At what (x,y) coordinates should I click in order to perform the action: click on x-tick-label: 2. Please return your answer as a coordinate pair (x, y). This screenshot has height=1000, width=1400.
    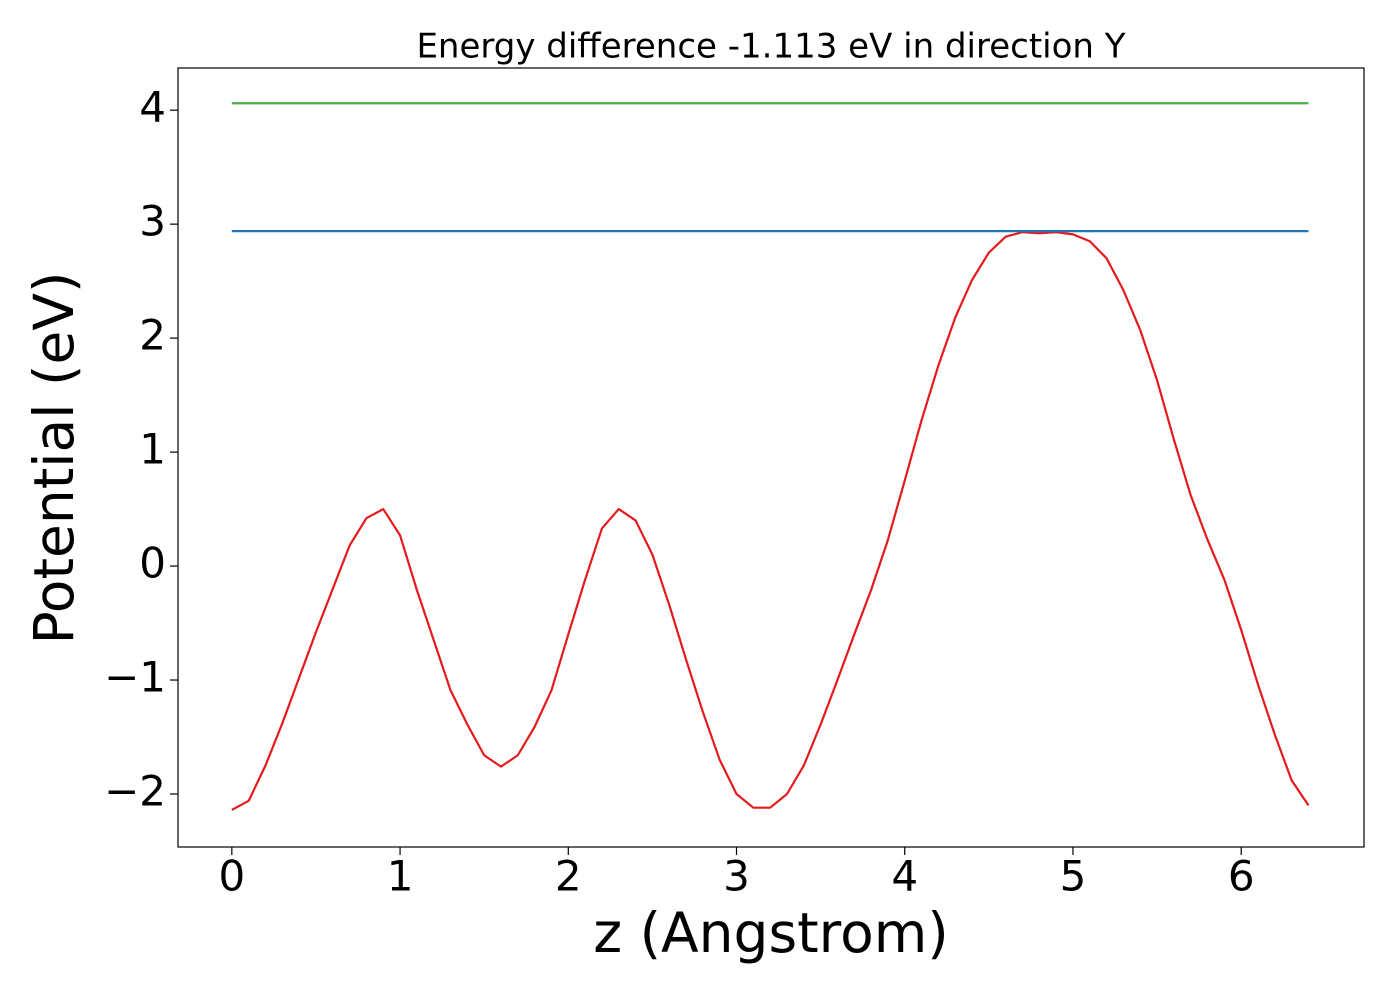
    Looking at the image, I should click on (568, 876).